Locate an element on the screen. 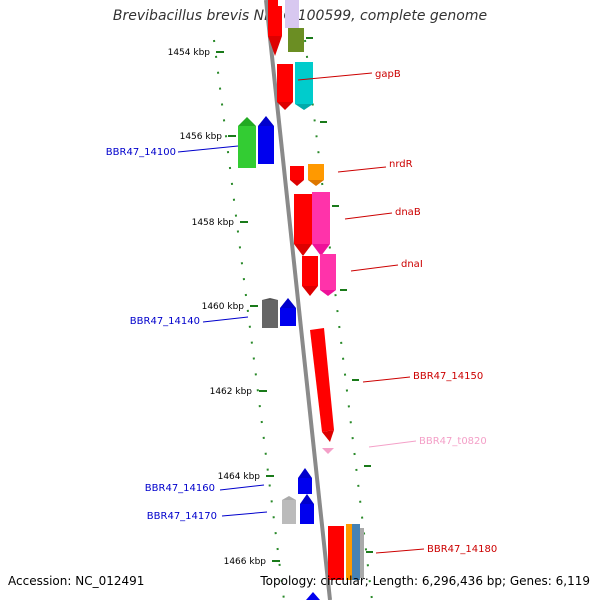 The image size is (600, 600). gene-label-nrdR: nrdR is located at coordinates (401, 164).